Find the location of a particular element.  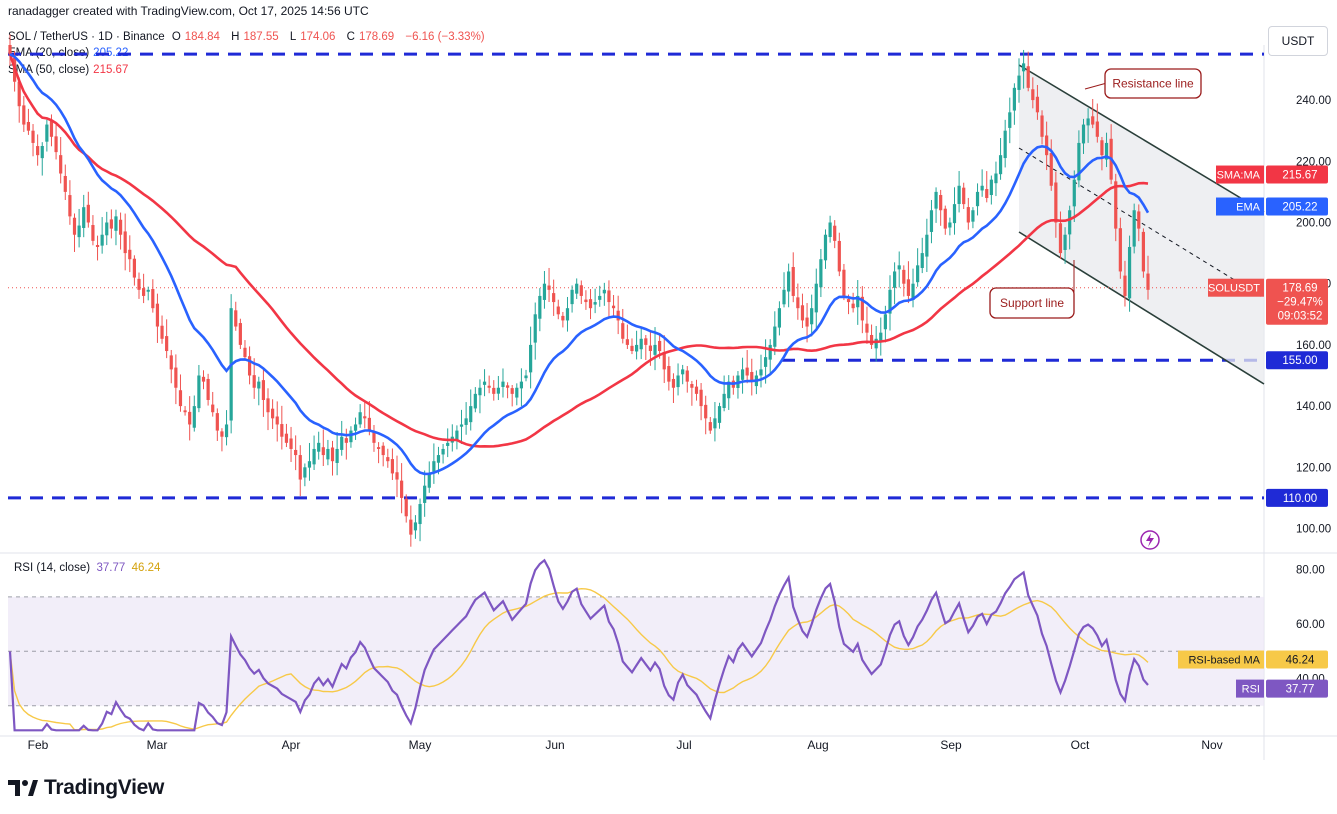

time-axis-tick: Aug is located at coordinates (817, 745).